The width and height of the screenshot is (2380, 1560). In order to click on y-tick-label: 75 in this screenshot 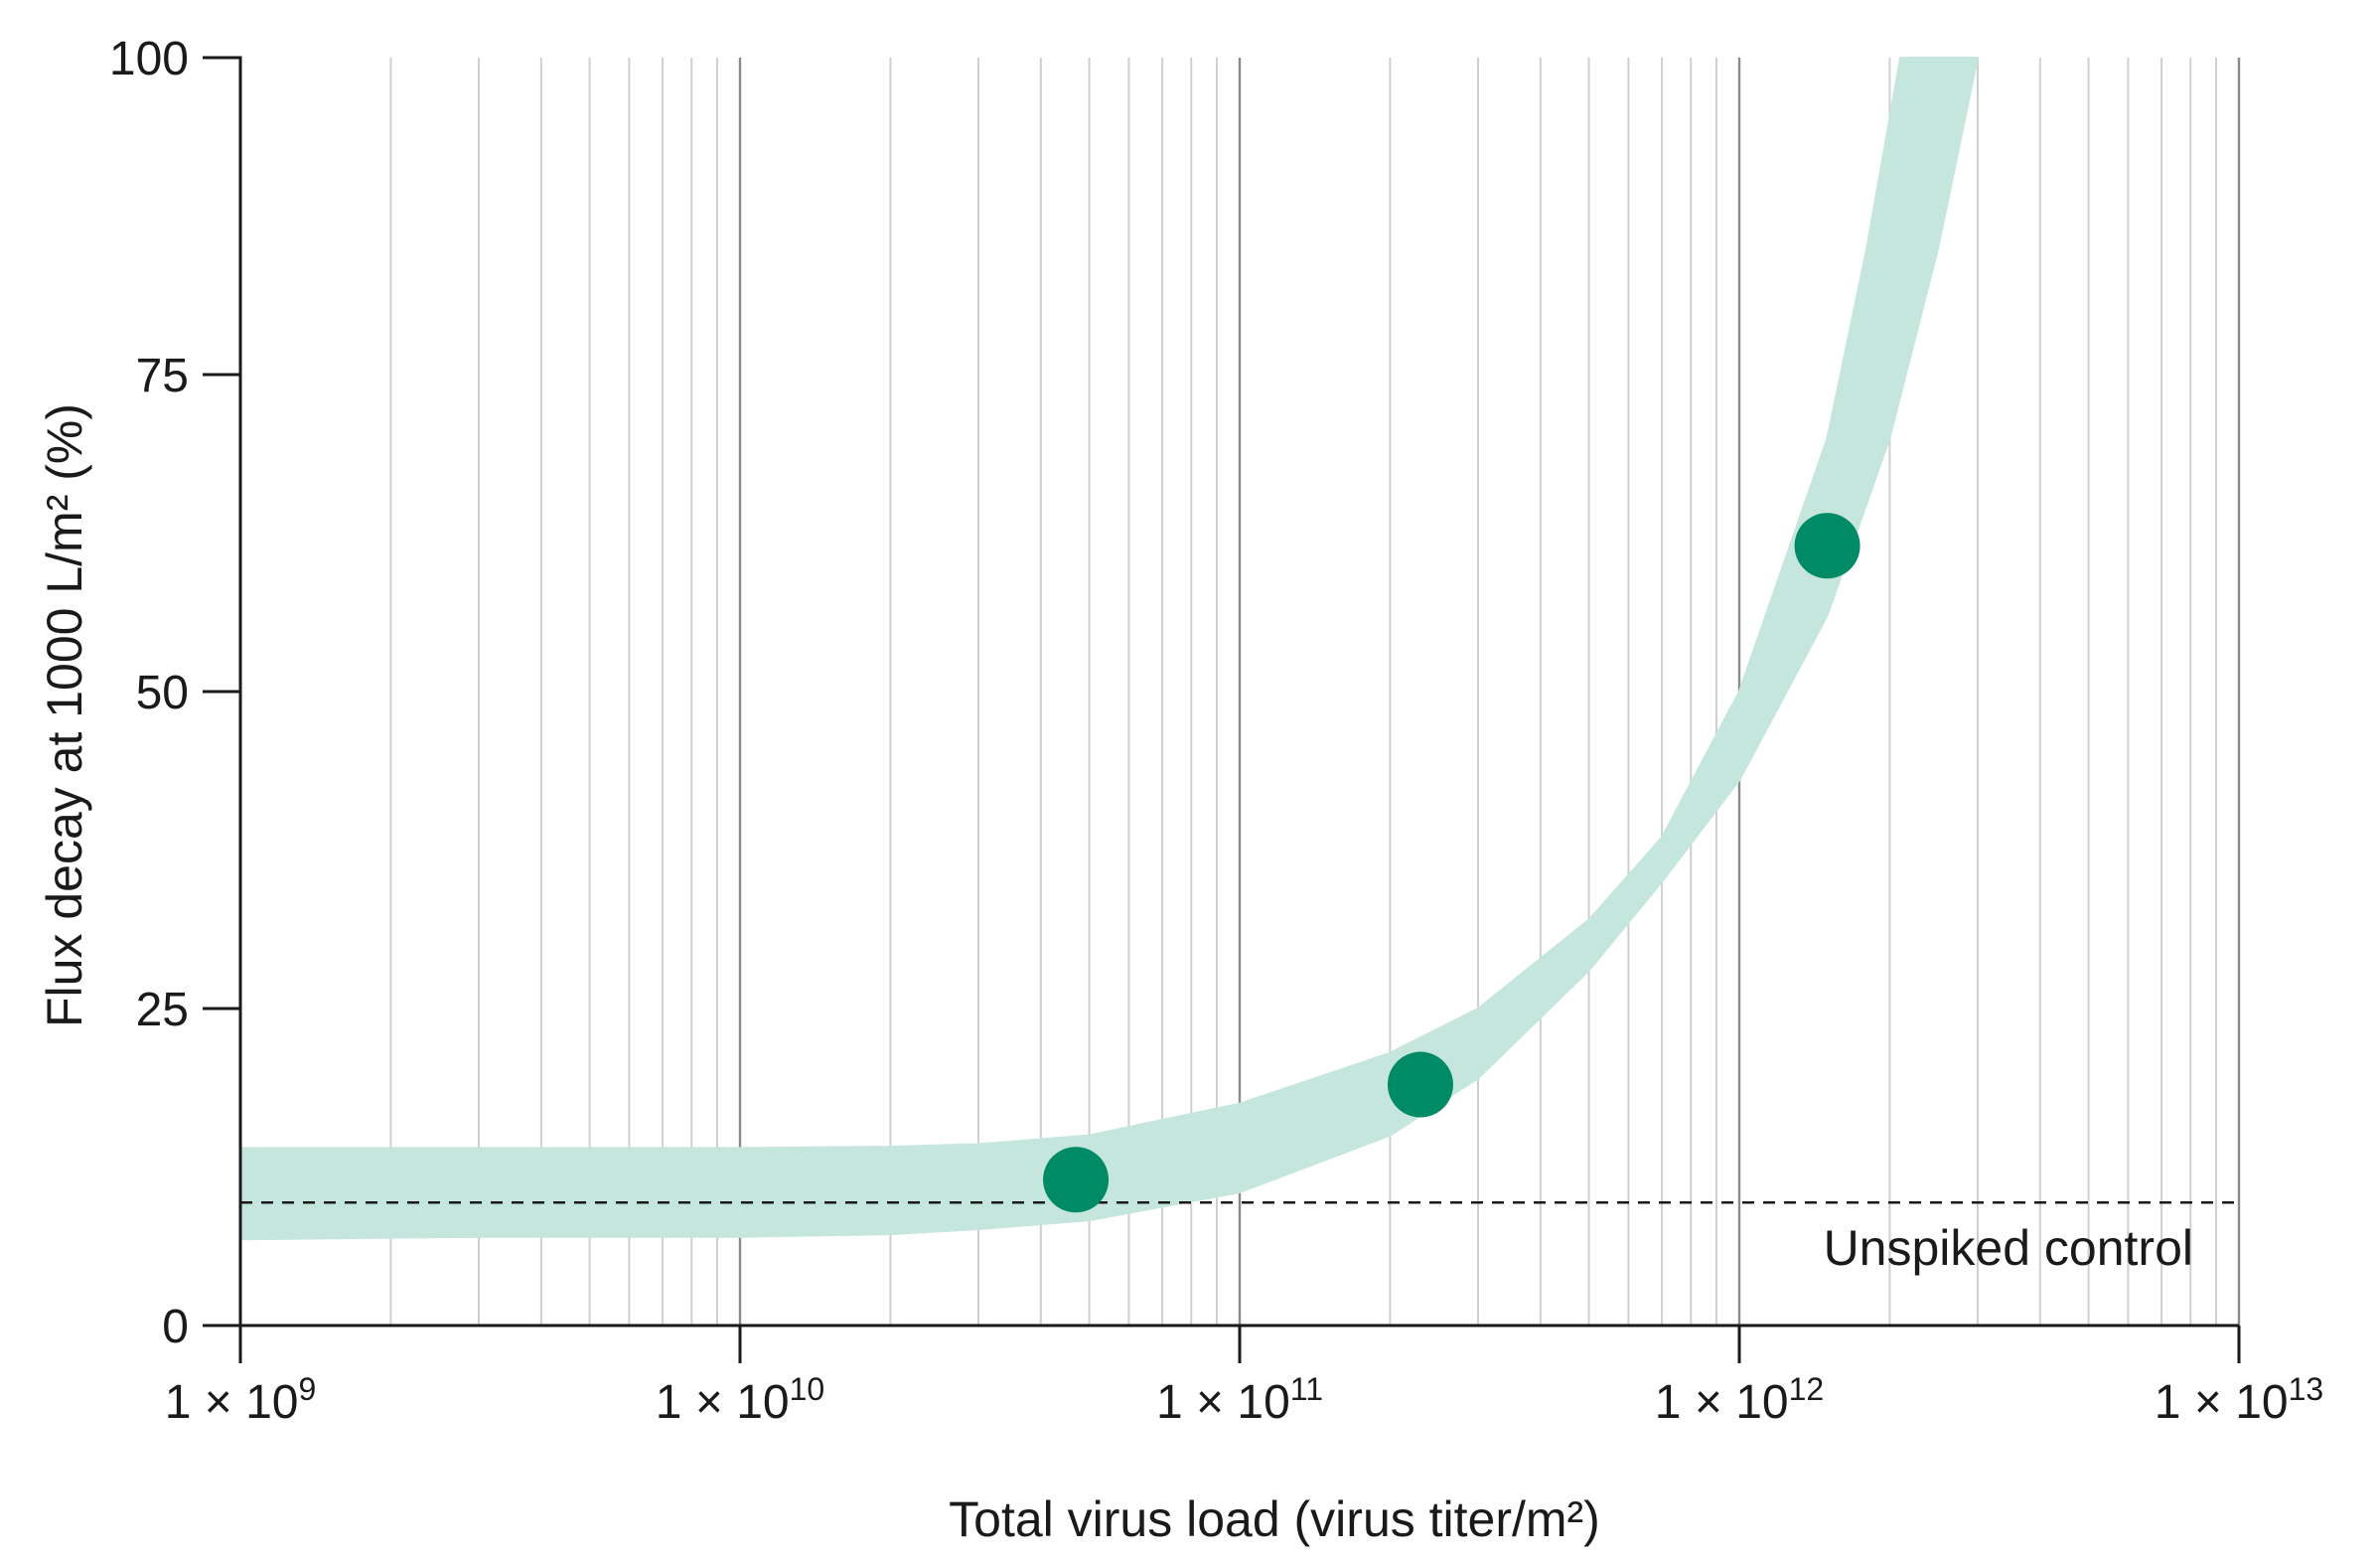, I will do `click(162, 376)`.